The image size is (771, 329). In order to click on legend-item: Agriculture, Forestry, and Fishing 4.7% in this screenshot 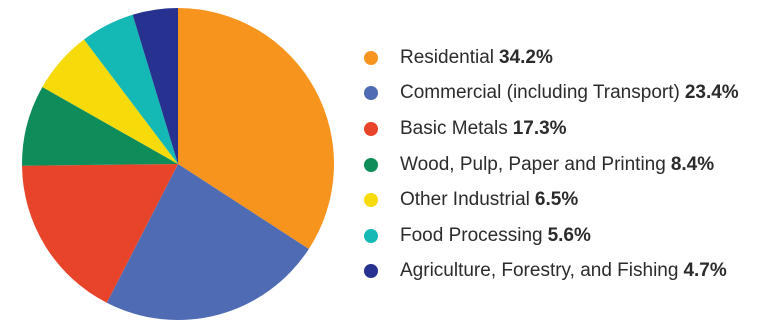, I will do `click(551, 272)`.